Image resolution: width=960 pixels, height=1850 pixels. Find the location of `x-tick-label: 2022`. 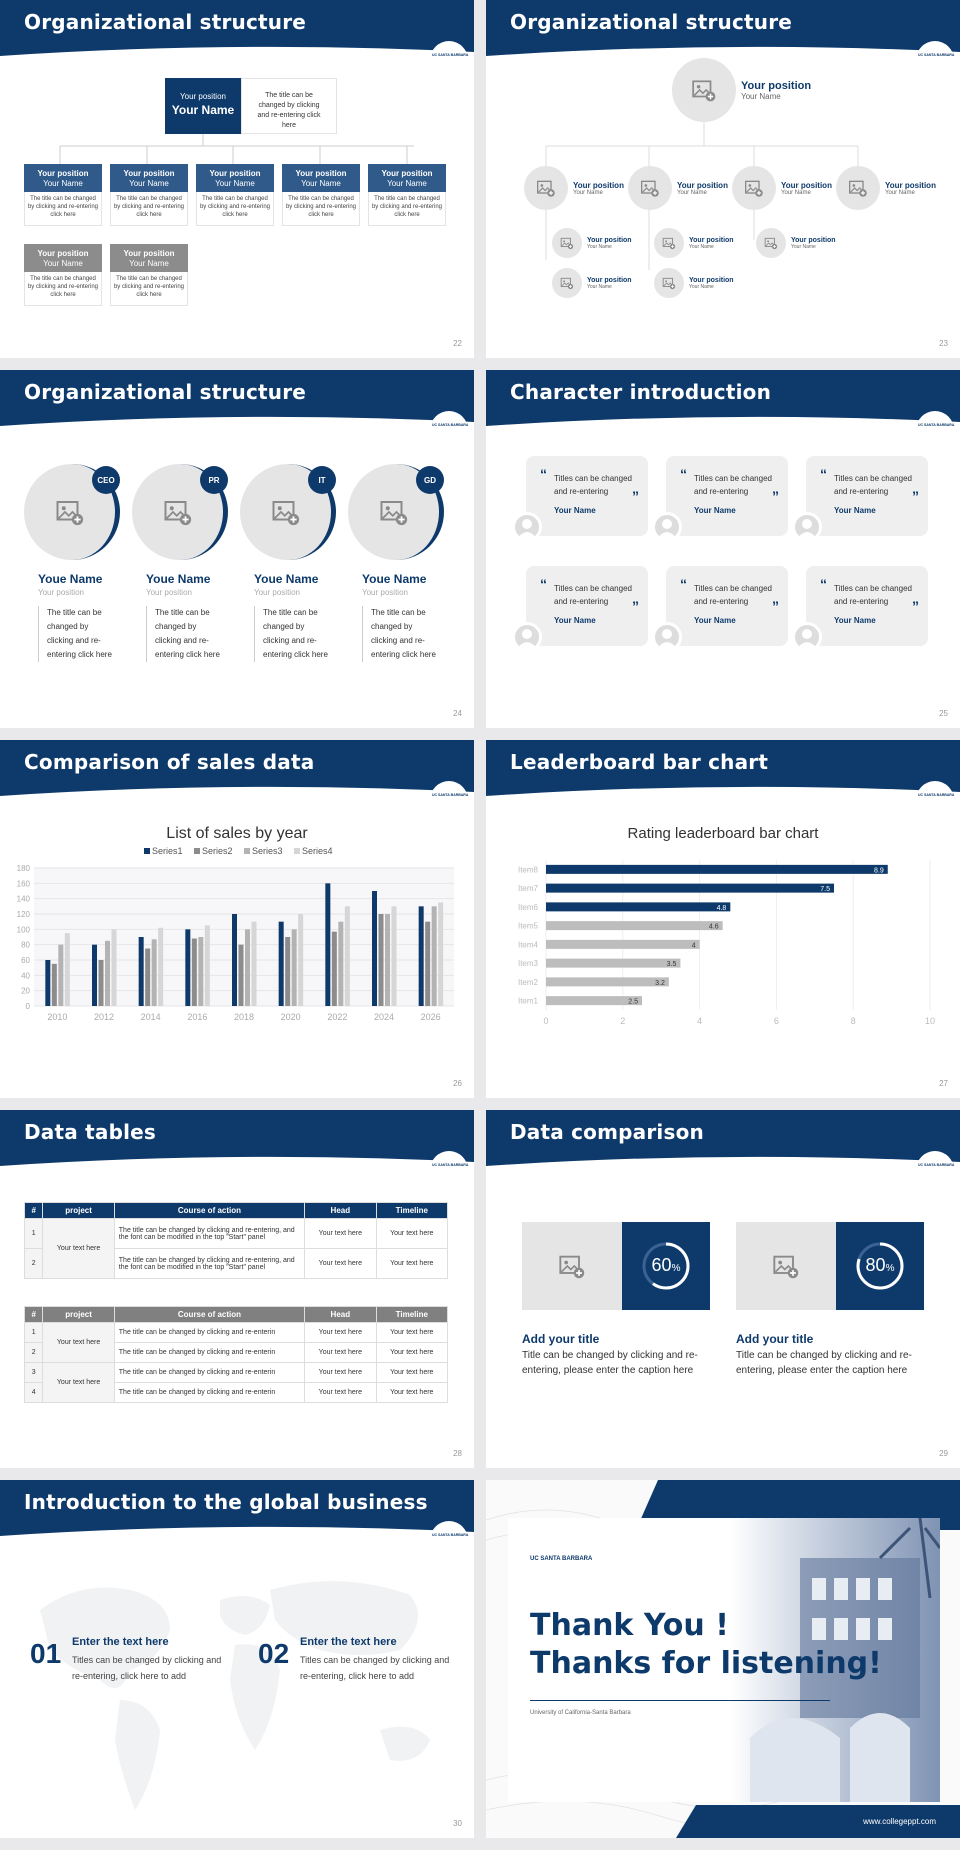

x-tick-label: 2022 is located at coordinates (337, 1017).